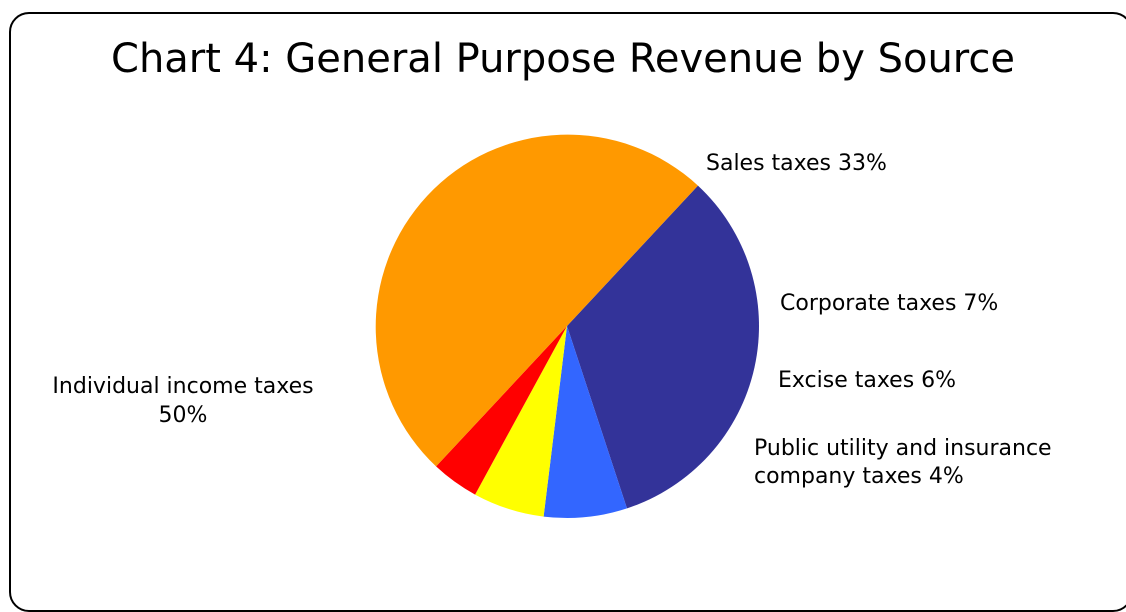 This screenshot has width=1126, height=612. Describe the element at coordinates (796, 163) in the screenshot. I see `pie-label-sales-taxes: Sales taxes 33%` at that location.